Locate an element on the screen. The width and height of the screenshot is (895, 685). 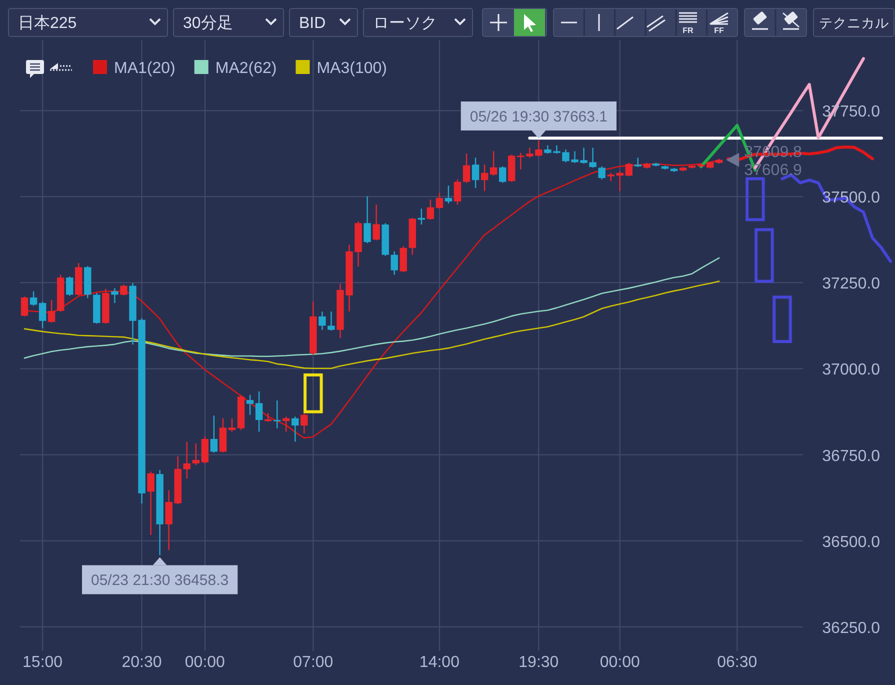
annotation: 05/23 21:30 36458.3 is located at coordinates (160, 581).